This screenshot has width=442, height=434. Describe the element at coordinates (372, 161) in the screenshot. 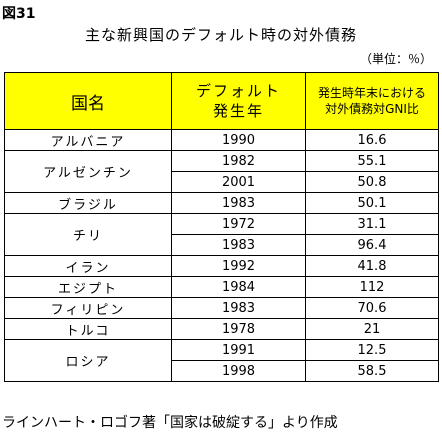

I see `ratio-cell: 55.1` at that location.